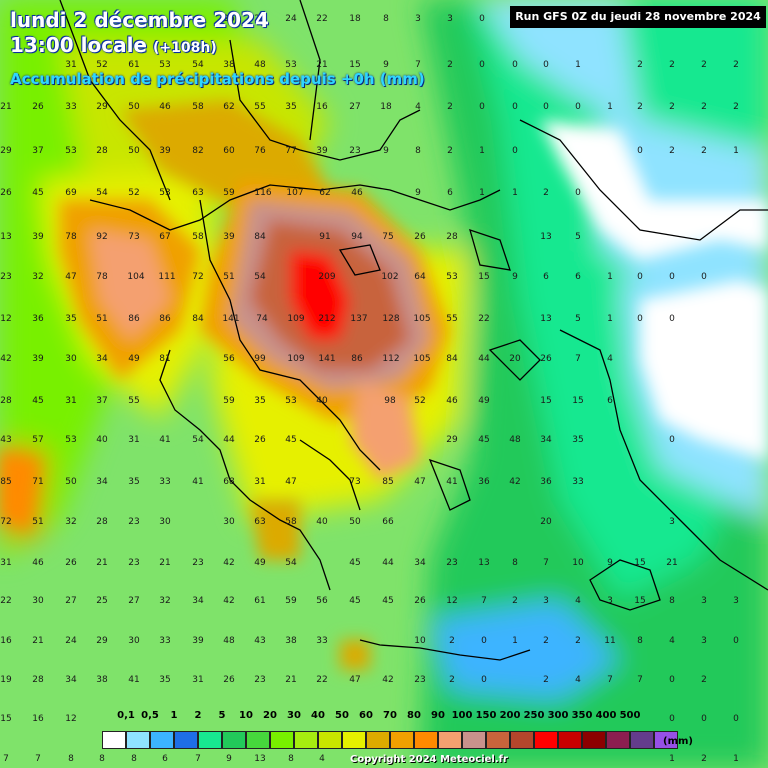 The height and width of the screenshot is (768, 768). Describe the element at coordinates (126, 715) in the screenshot. I see `legend-tick: 0,1` at that location.